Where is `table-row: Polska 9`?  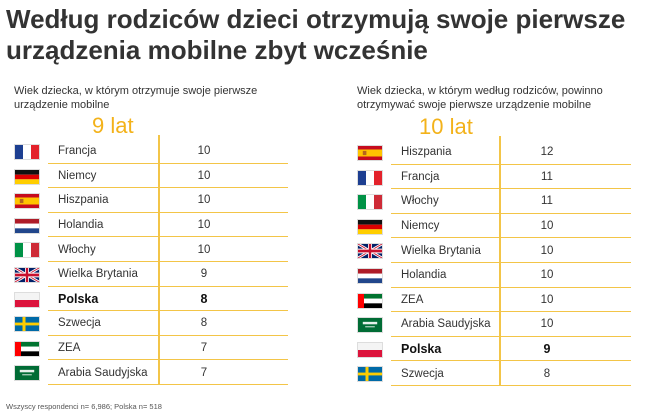
table-row: Polska 9 is located at coordinates (502, 349).